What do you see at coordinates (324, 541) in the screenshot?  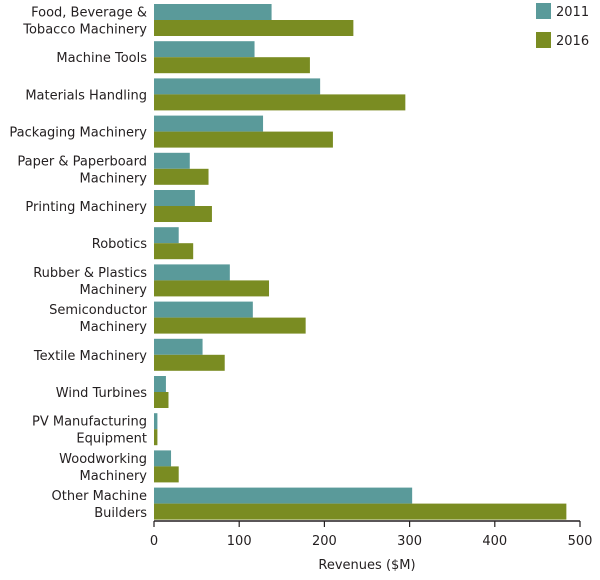 I see `x-tick-label: 200` at bounding box center [324, 541].